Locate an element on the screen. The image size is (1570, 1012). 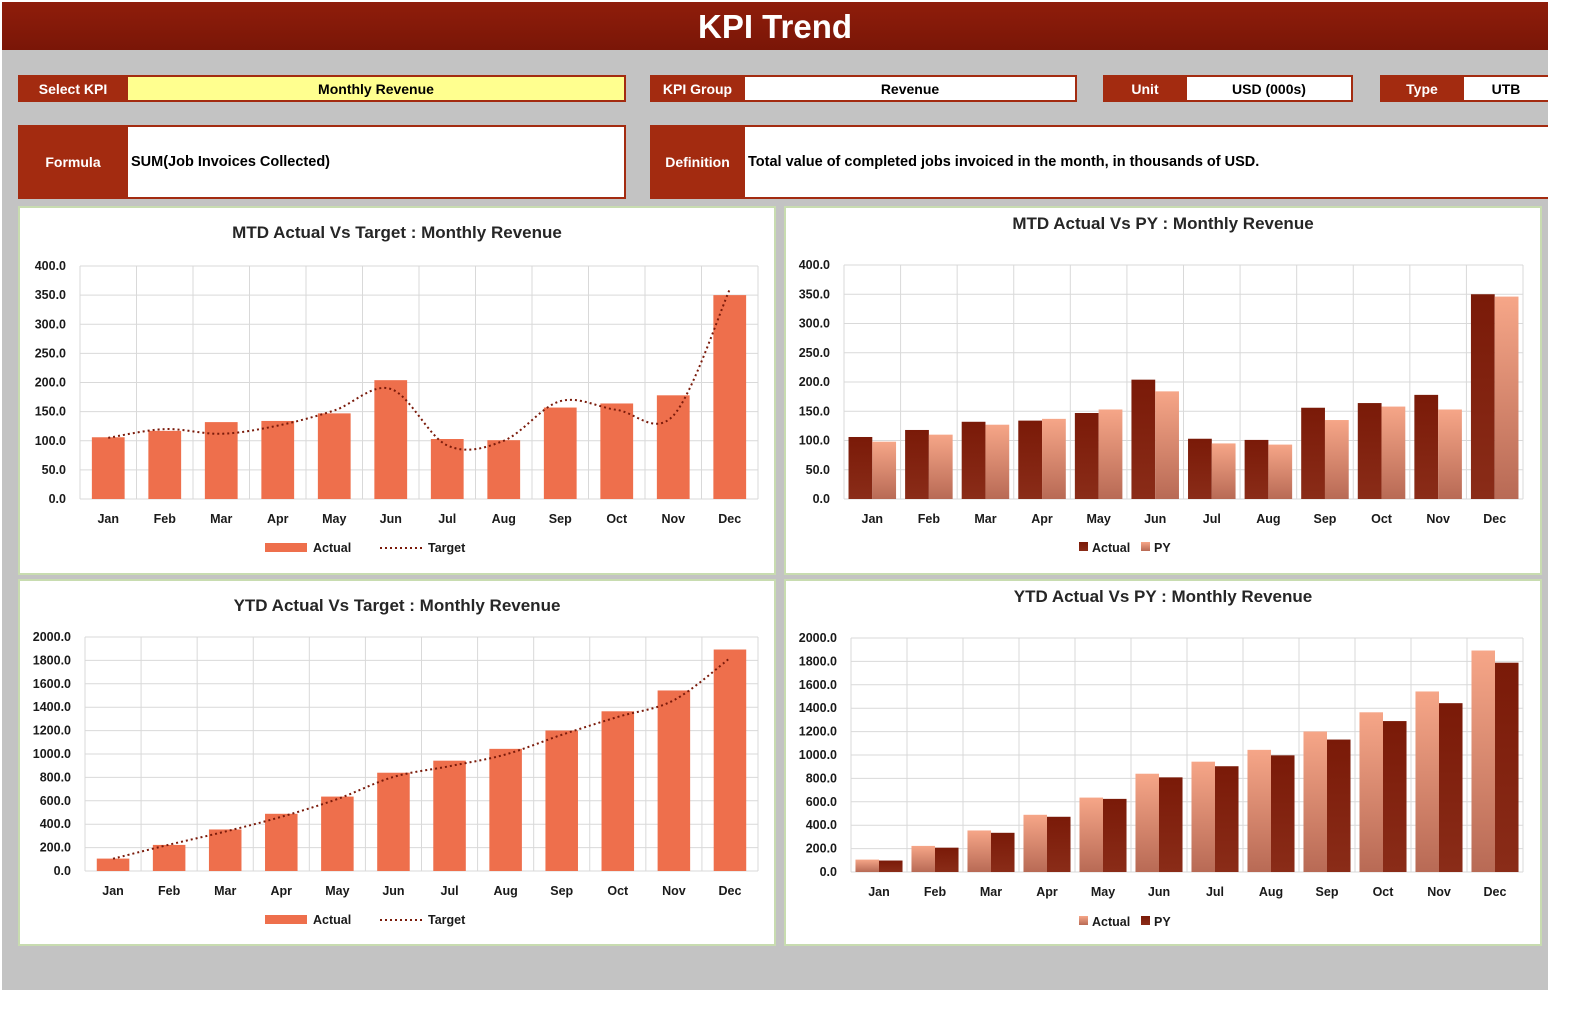
type-field: Type UTB is located at coordinates (1464, 88).